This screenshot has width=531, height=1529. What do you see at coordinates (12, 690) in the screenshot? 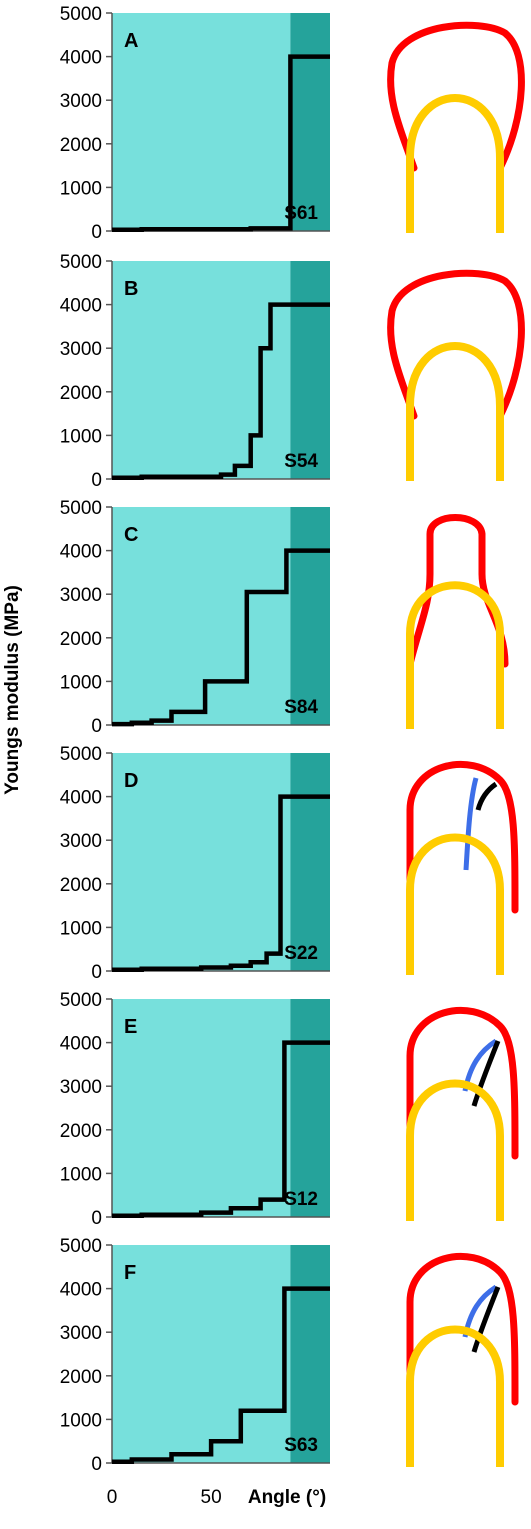
I see `y-axis-label: Youngs modulus (MPa)` at bounding box center [12, 690].